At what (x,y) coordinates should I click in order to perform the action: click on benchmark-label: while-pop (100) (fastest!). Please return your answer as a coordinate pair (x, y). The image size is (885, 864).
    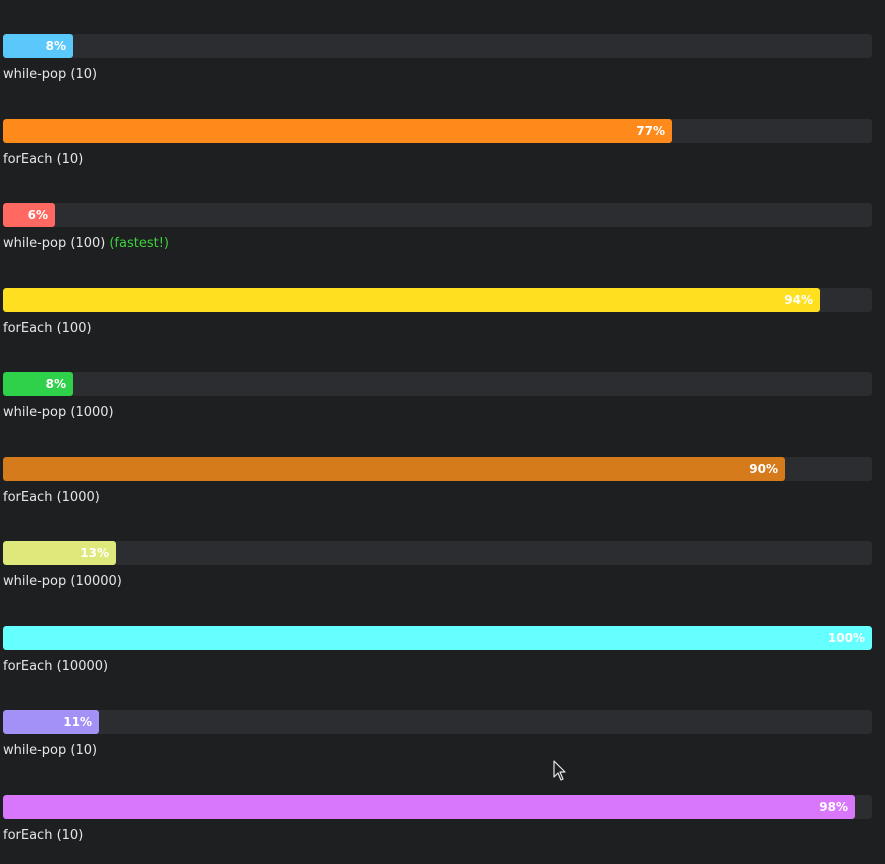
    Looking at the image, I should click on (86, 243).